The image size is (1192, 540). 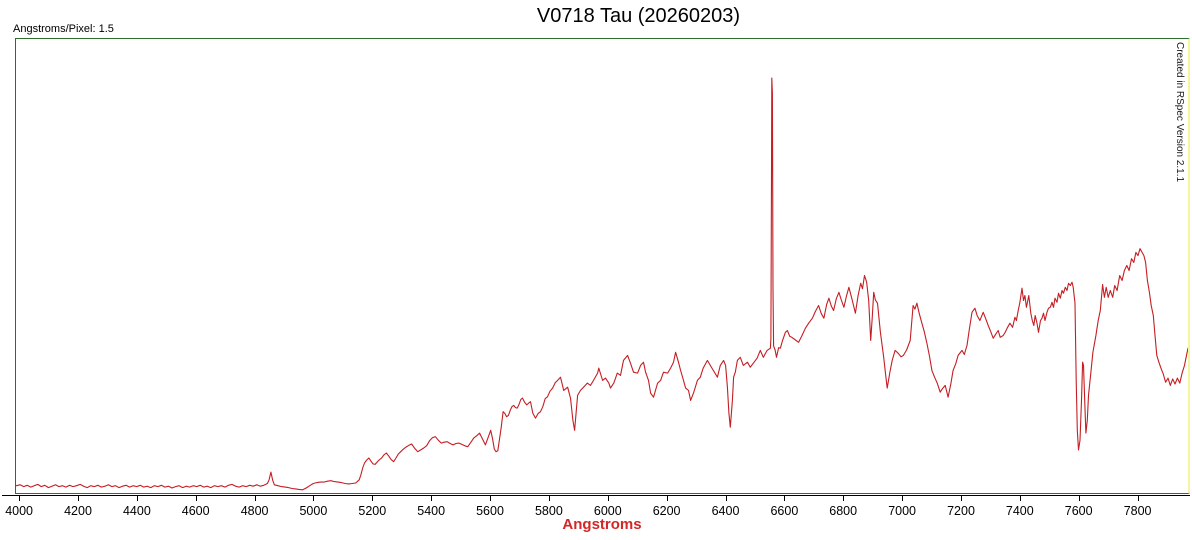 What do you see at coordinates (843, 511) in the screenshot?
I see `x-axis-tick-label: 6800` at bounding box center [843, 511].